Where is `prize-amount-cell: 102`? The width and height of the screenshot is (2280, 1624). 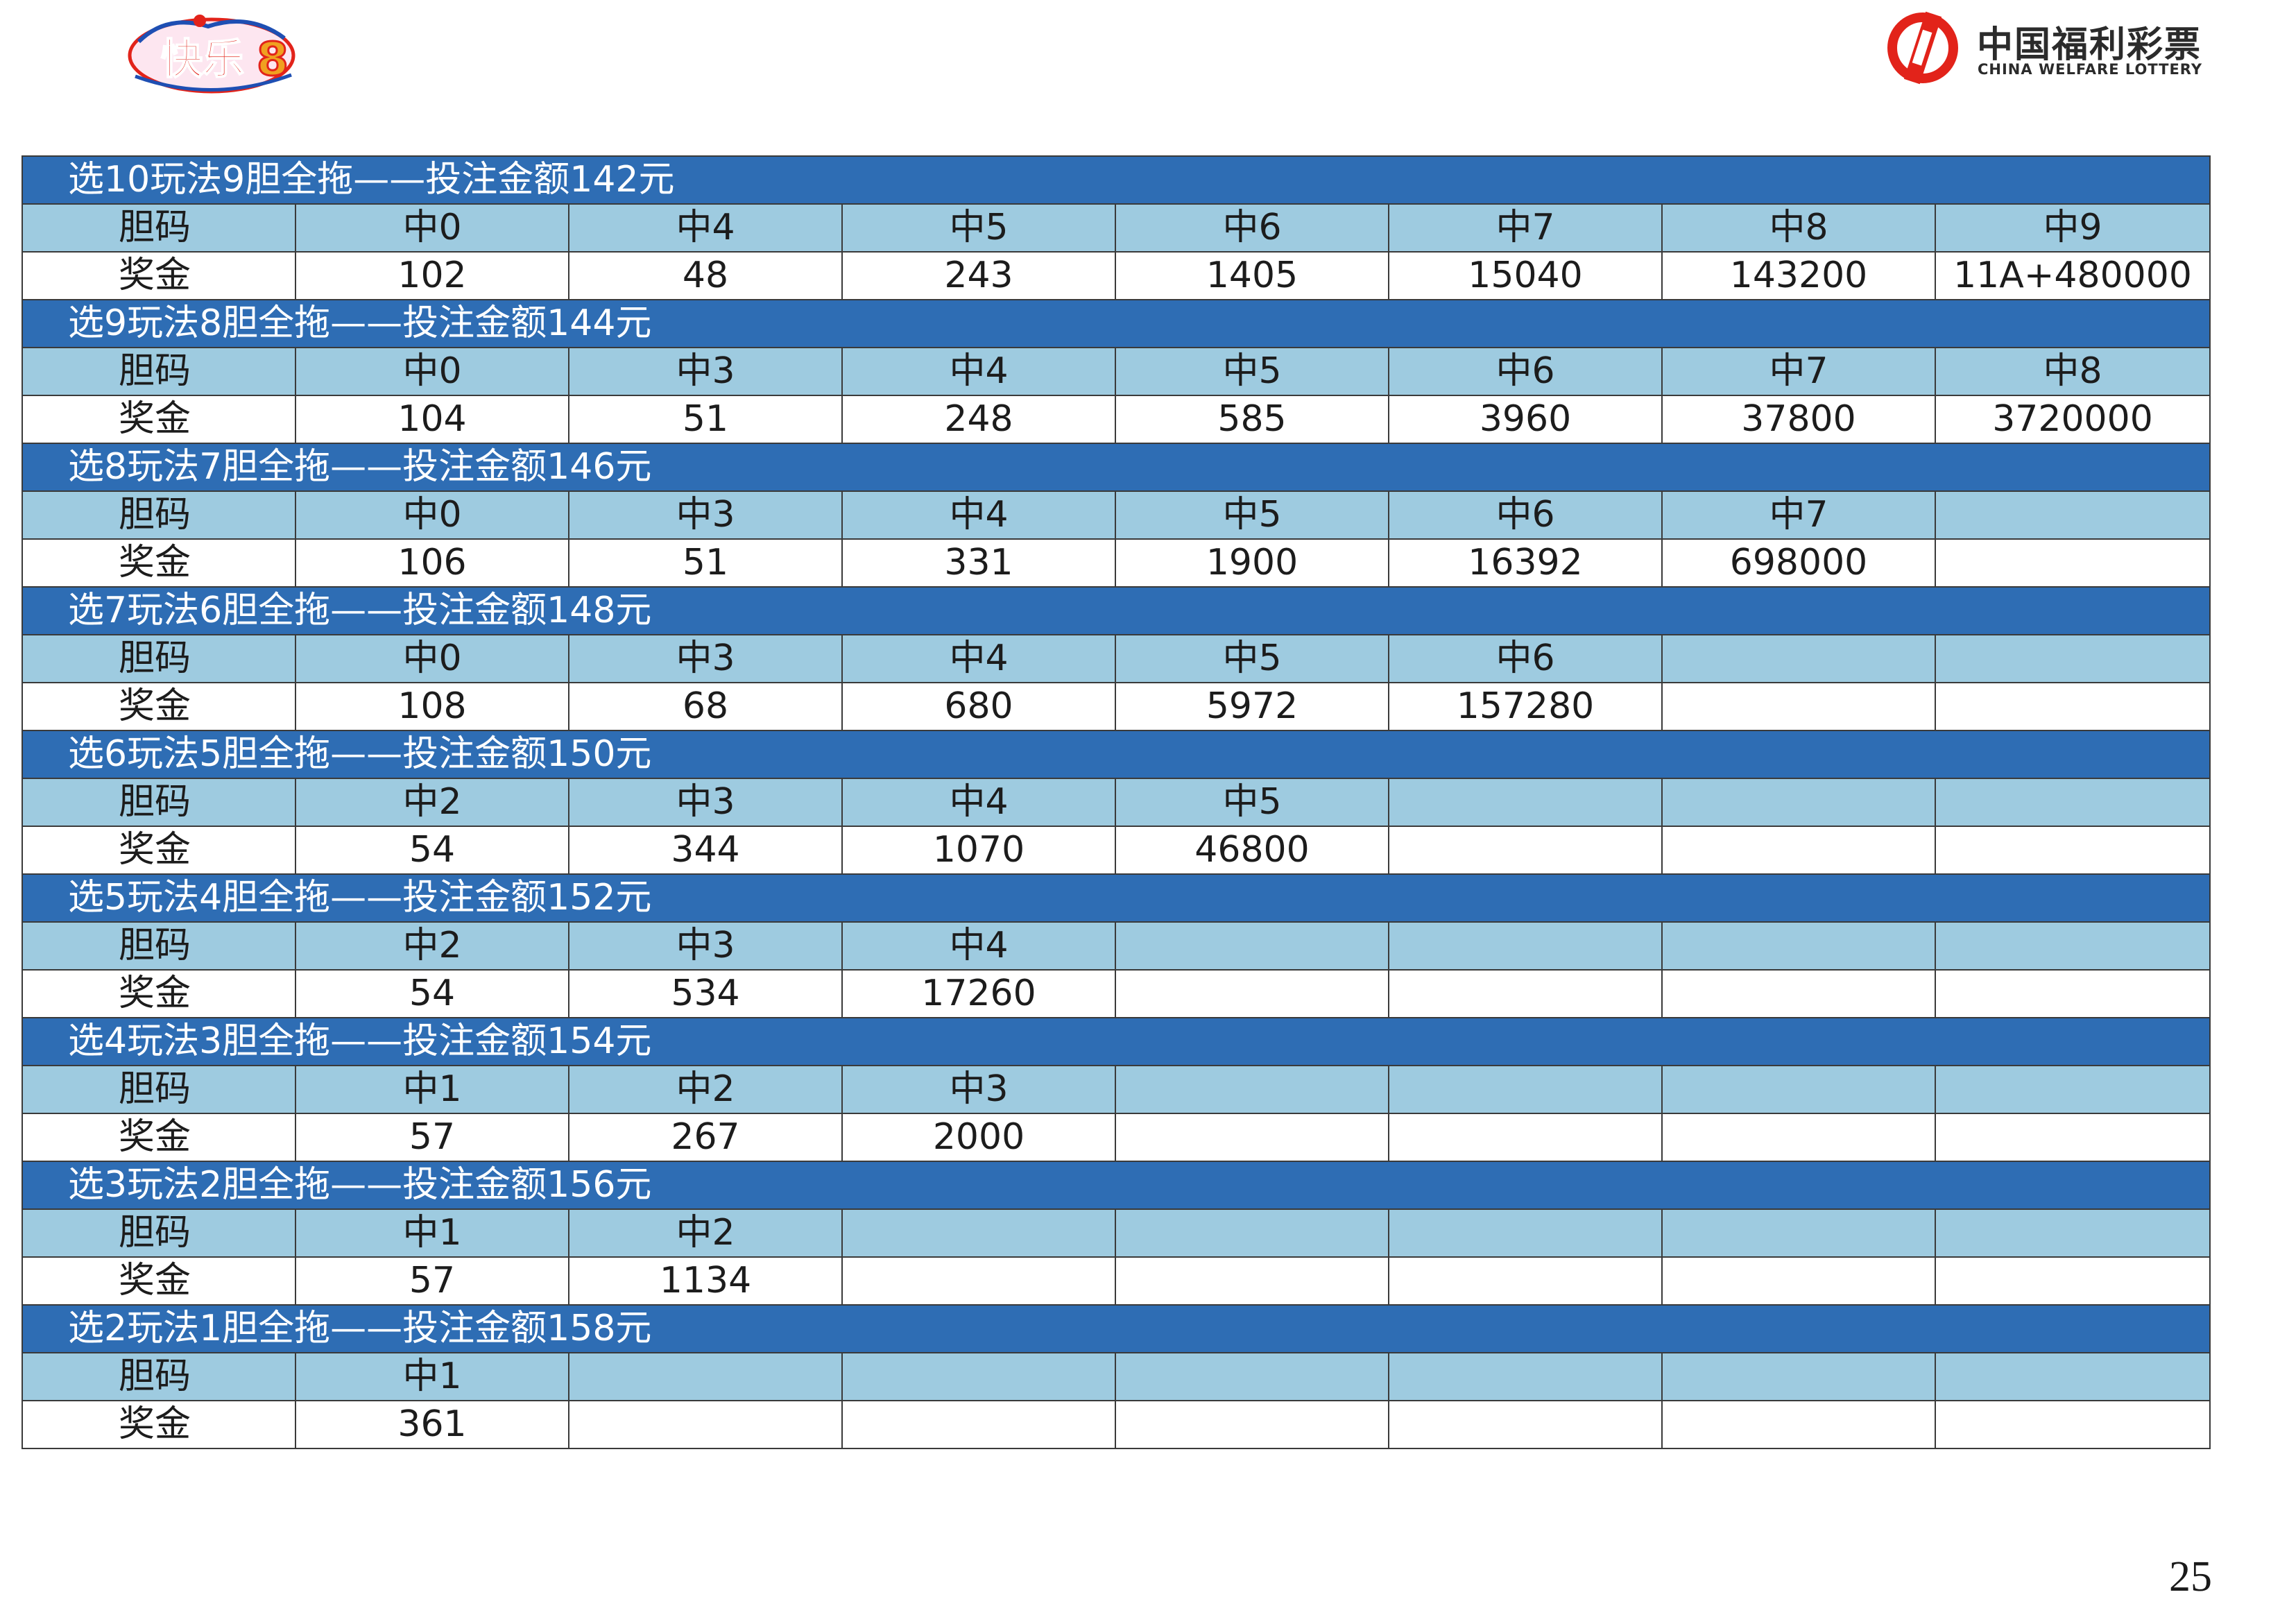
prize-amount-cell: 102 is located at coordinates (432, 275).